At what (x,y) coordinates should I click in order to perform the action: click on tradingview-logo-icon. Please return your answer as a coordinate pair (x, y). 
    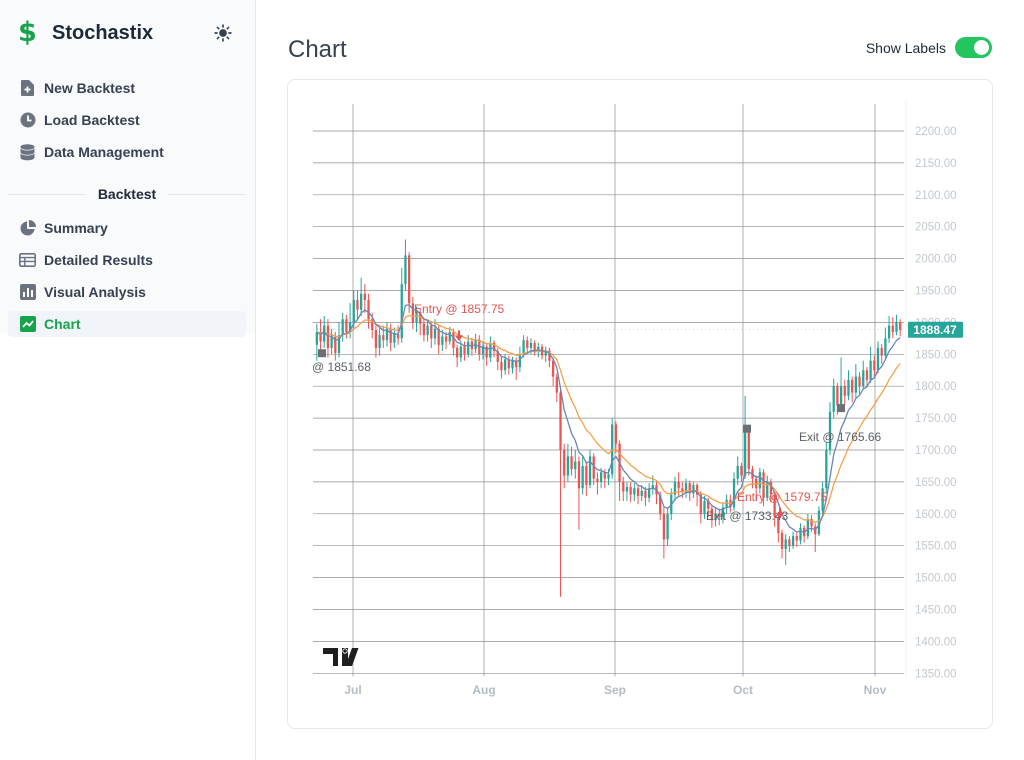
    Looking at the image, I should click on (341, 657).